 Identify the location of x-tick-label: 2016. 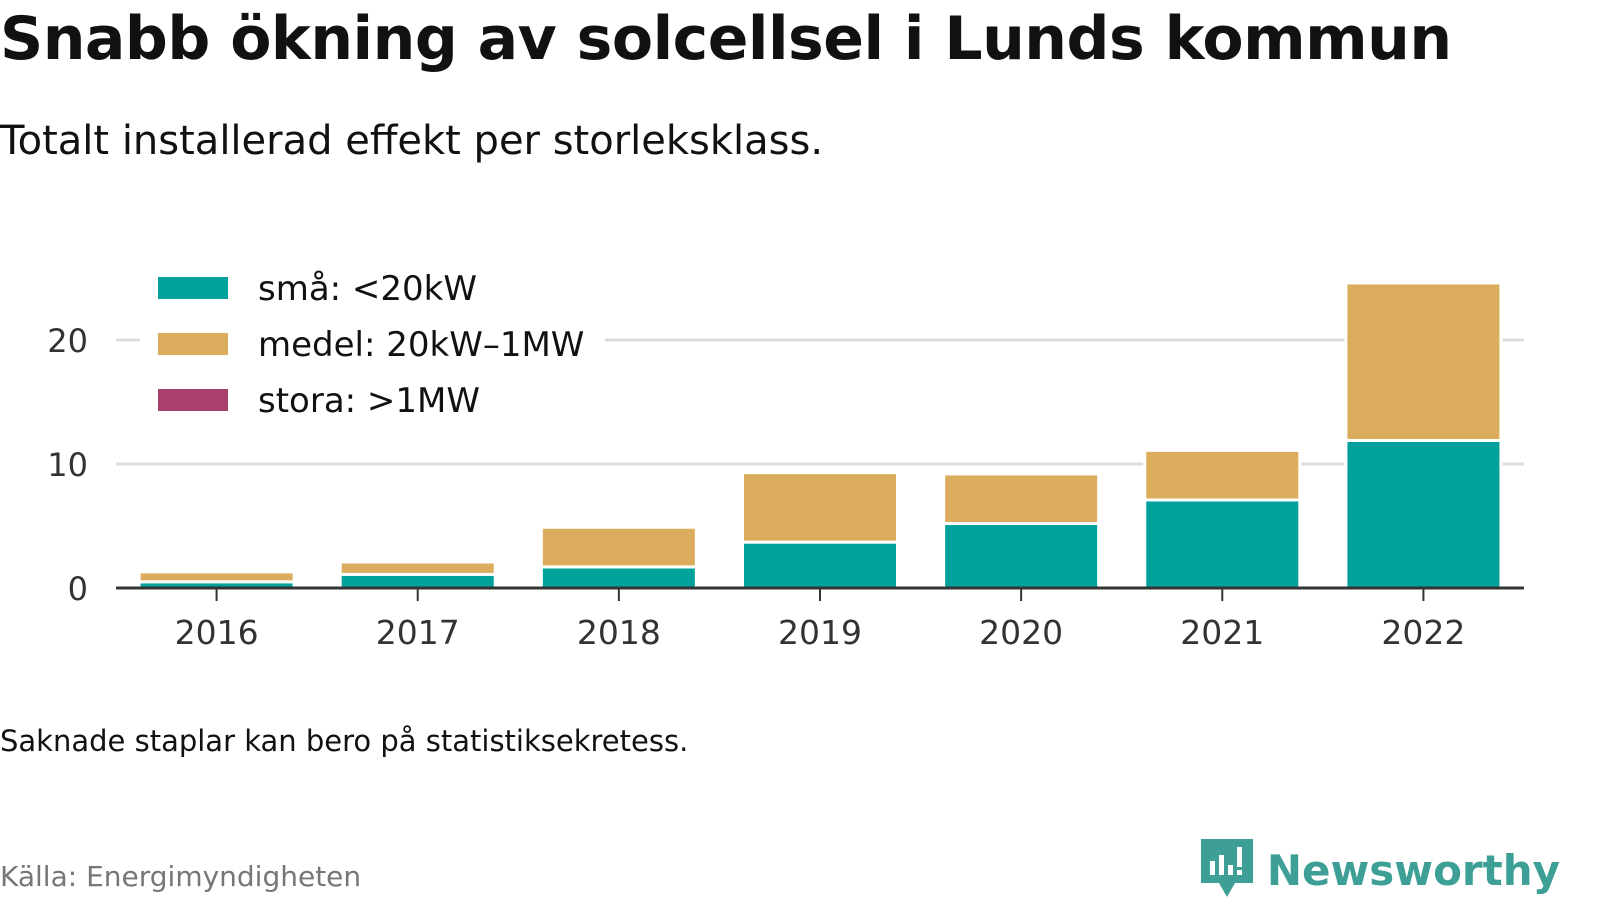
(217, 632).